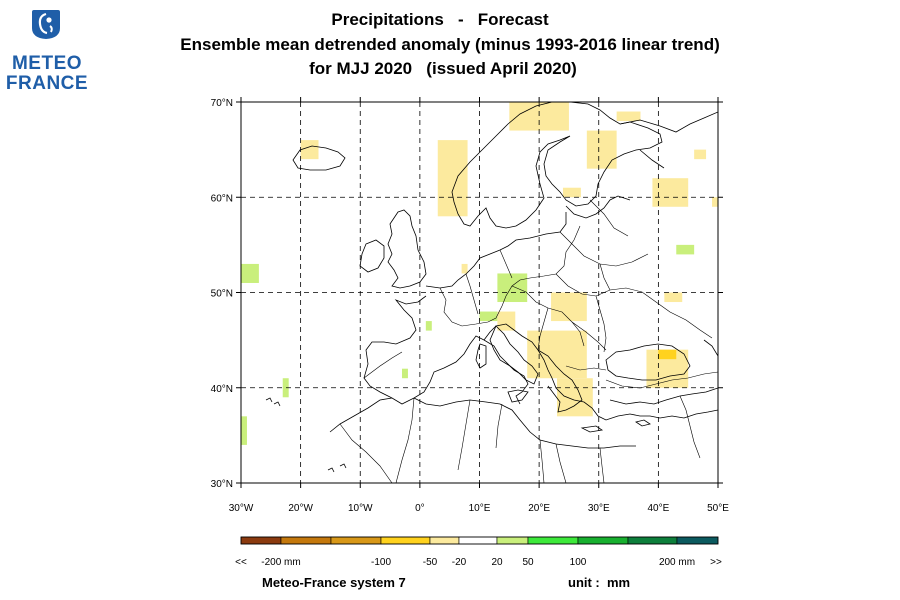  I want to click on legend-label: -200 mm, so click(280, 562).